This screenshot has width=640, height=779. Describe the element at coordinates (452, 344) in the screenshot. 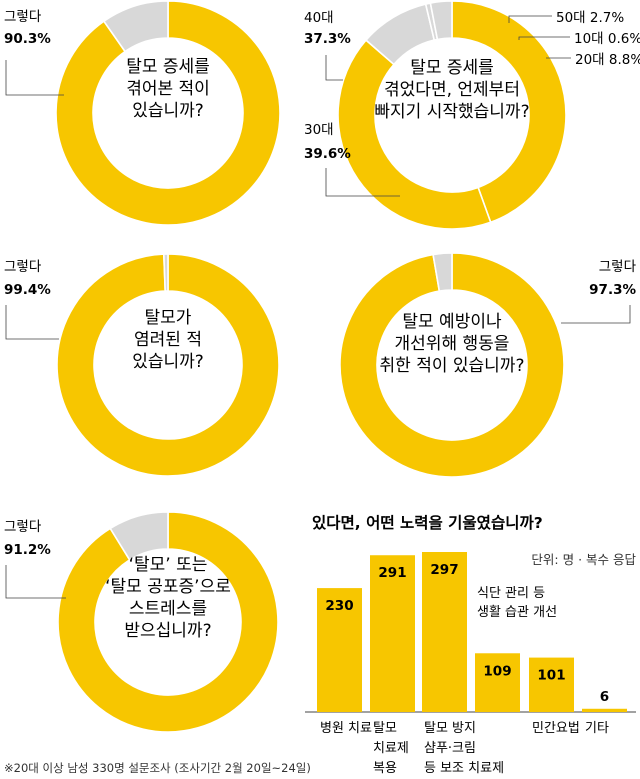

I see `donut-question: 개선위해 행동을` at that location.